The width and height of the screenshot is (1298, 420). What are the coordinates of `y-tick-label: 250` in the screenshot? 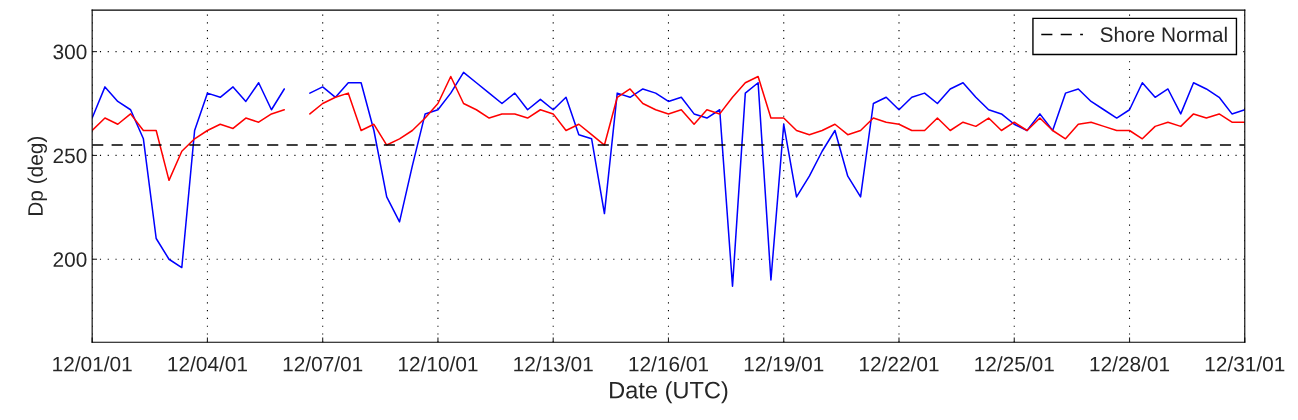 It's located at (70, 156).